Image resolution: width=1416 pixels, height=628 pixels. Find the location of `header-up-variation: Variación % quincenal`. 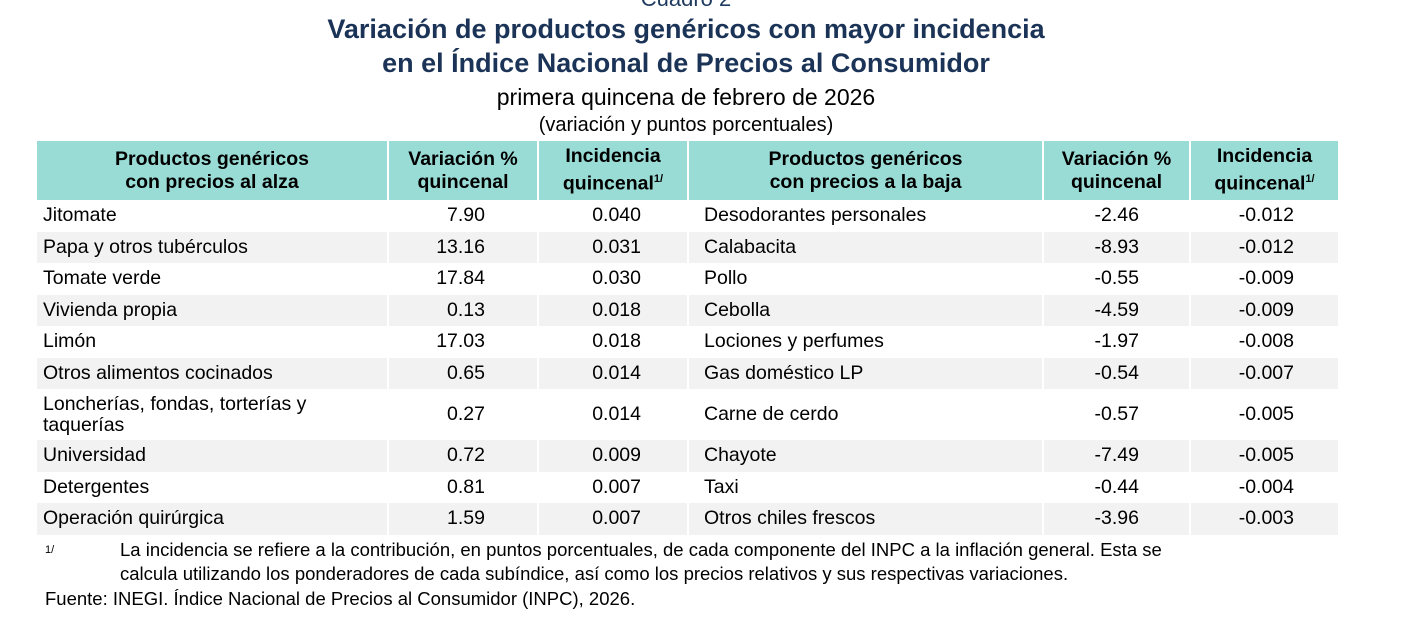

header-up-variation: Variación % quincenal is located at coordinates (463, 170).